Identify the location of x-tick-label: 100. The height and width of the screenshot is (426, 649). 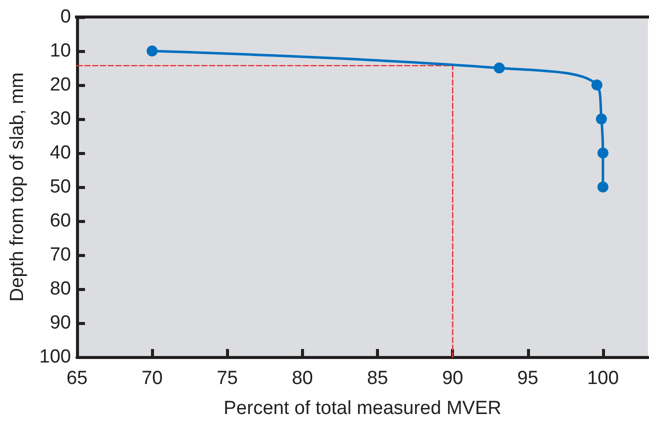
(603, 378).